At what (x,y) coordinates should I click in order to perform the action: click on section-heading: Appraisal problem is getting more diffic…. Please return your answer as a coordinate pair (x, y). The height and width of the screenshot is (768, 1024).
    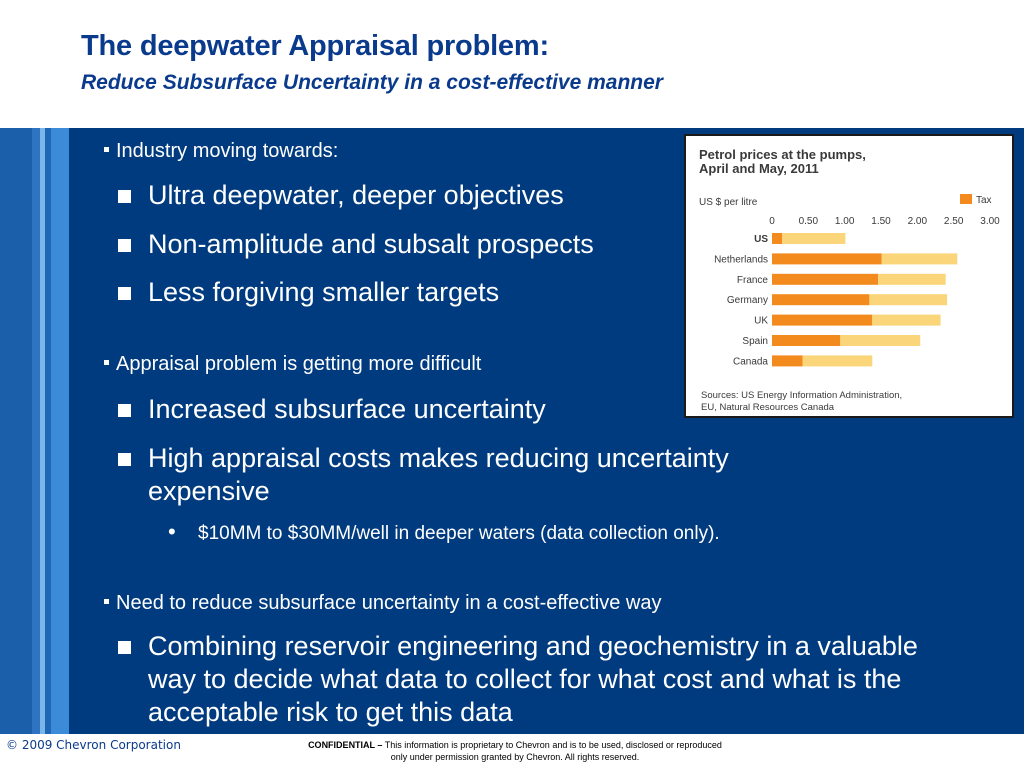
    Looking at the image, I should click on (292, 364).